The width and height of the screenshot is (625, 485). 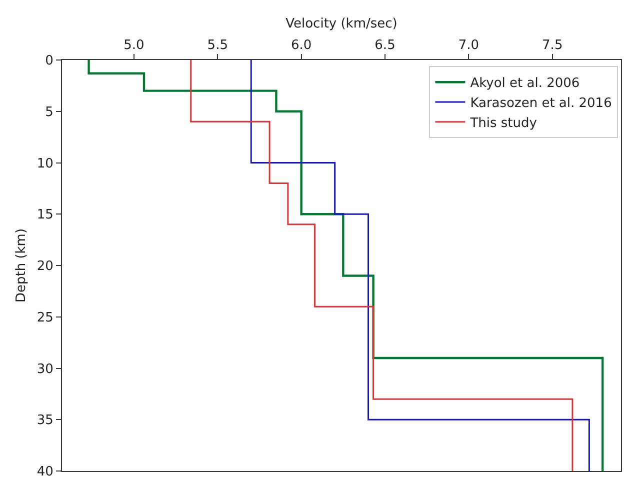 I want to click on x-tick-label: 5.5, so click(x=217, y=45).